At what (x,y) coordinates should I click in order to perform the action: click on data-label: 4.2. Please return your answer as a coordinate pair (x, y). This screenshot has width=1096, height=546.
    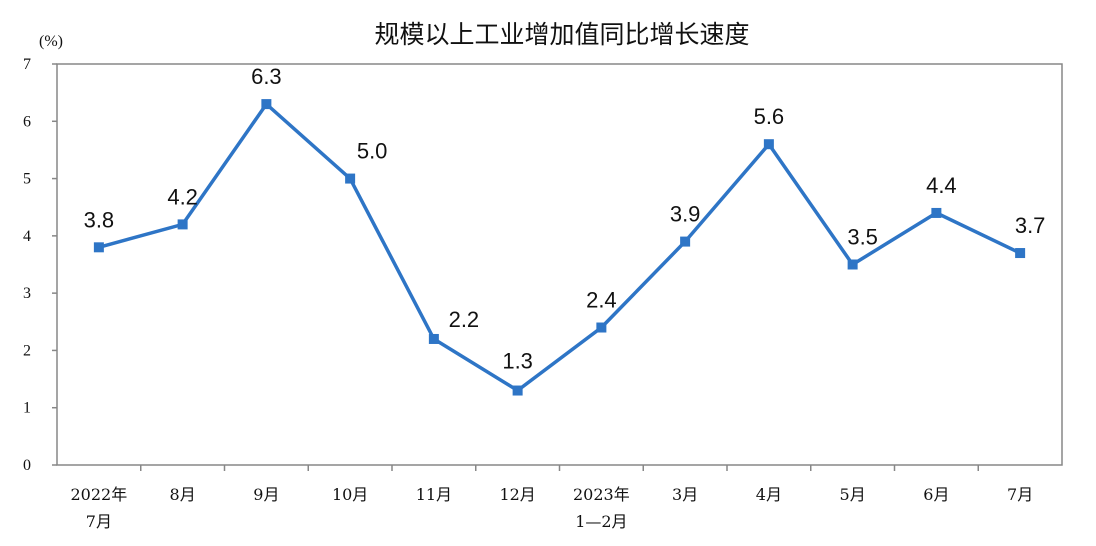
    Looking at the image, I should click on (182, 196).